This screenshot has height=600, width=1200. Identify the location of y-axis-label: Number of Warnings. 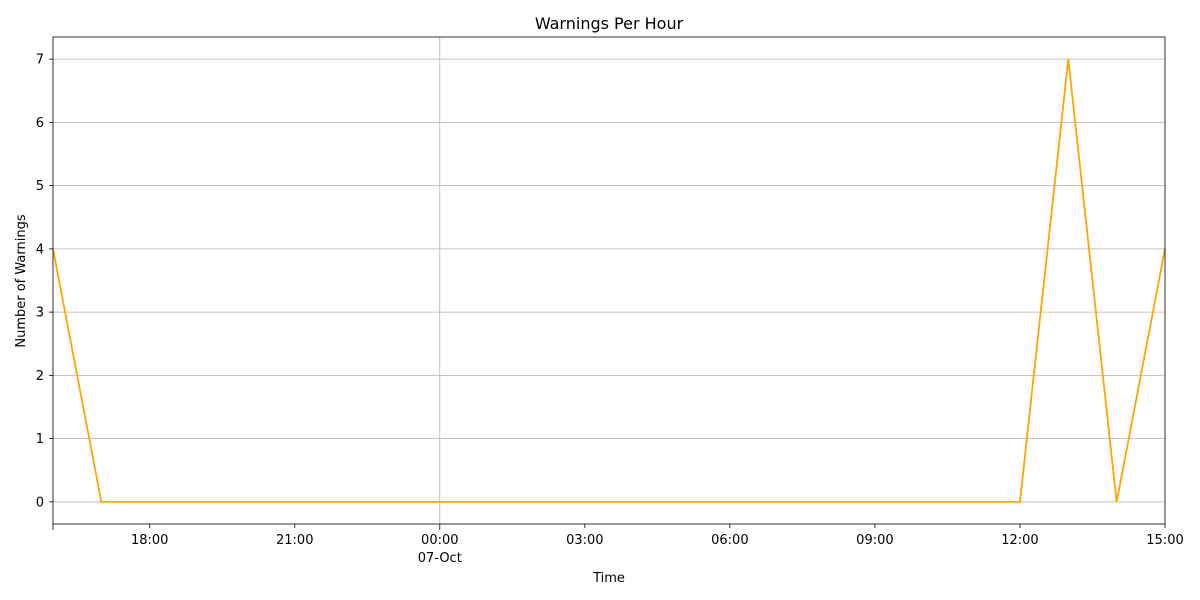
(21, 280).